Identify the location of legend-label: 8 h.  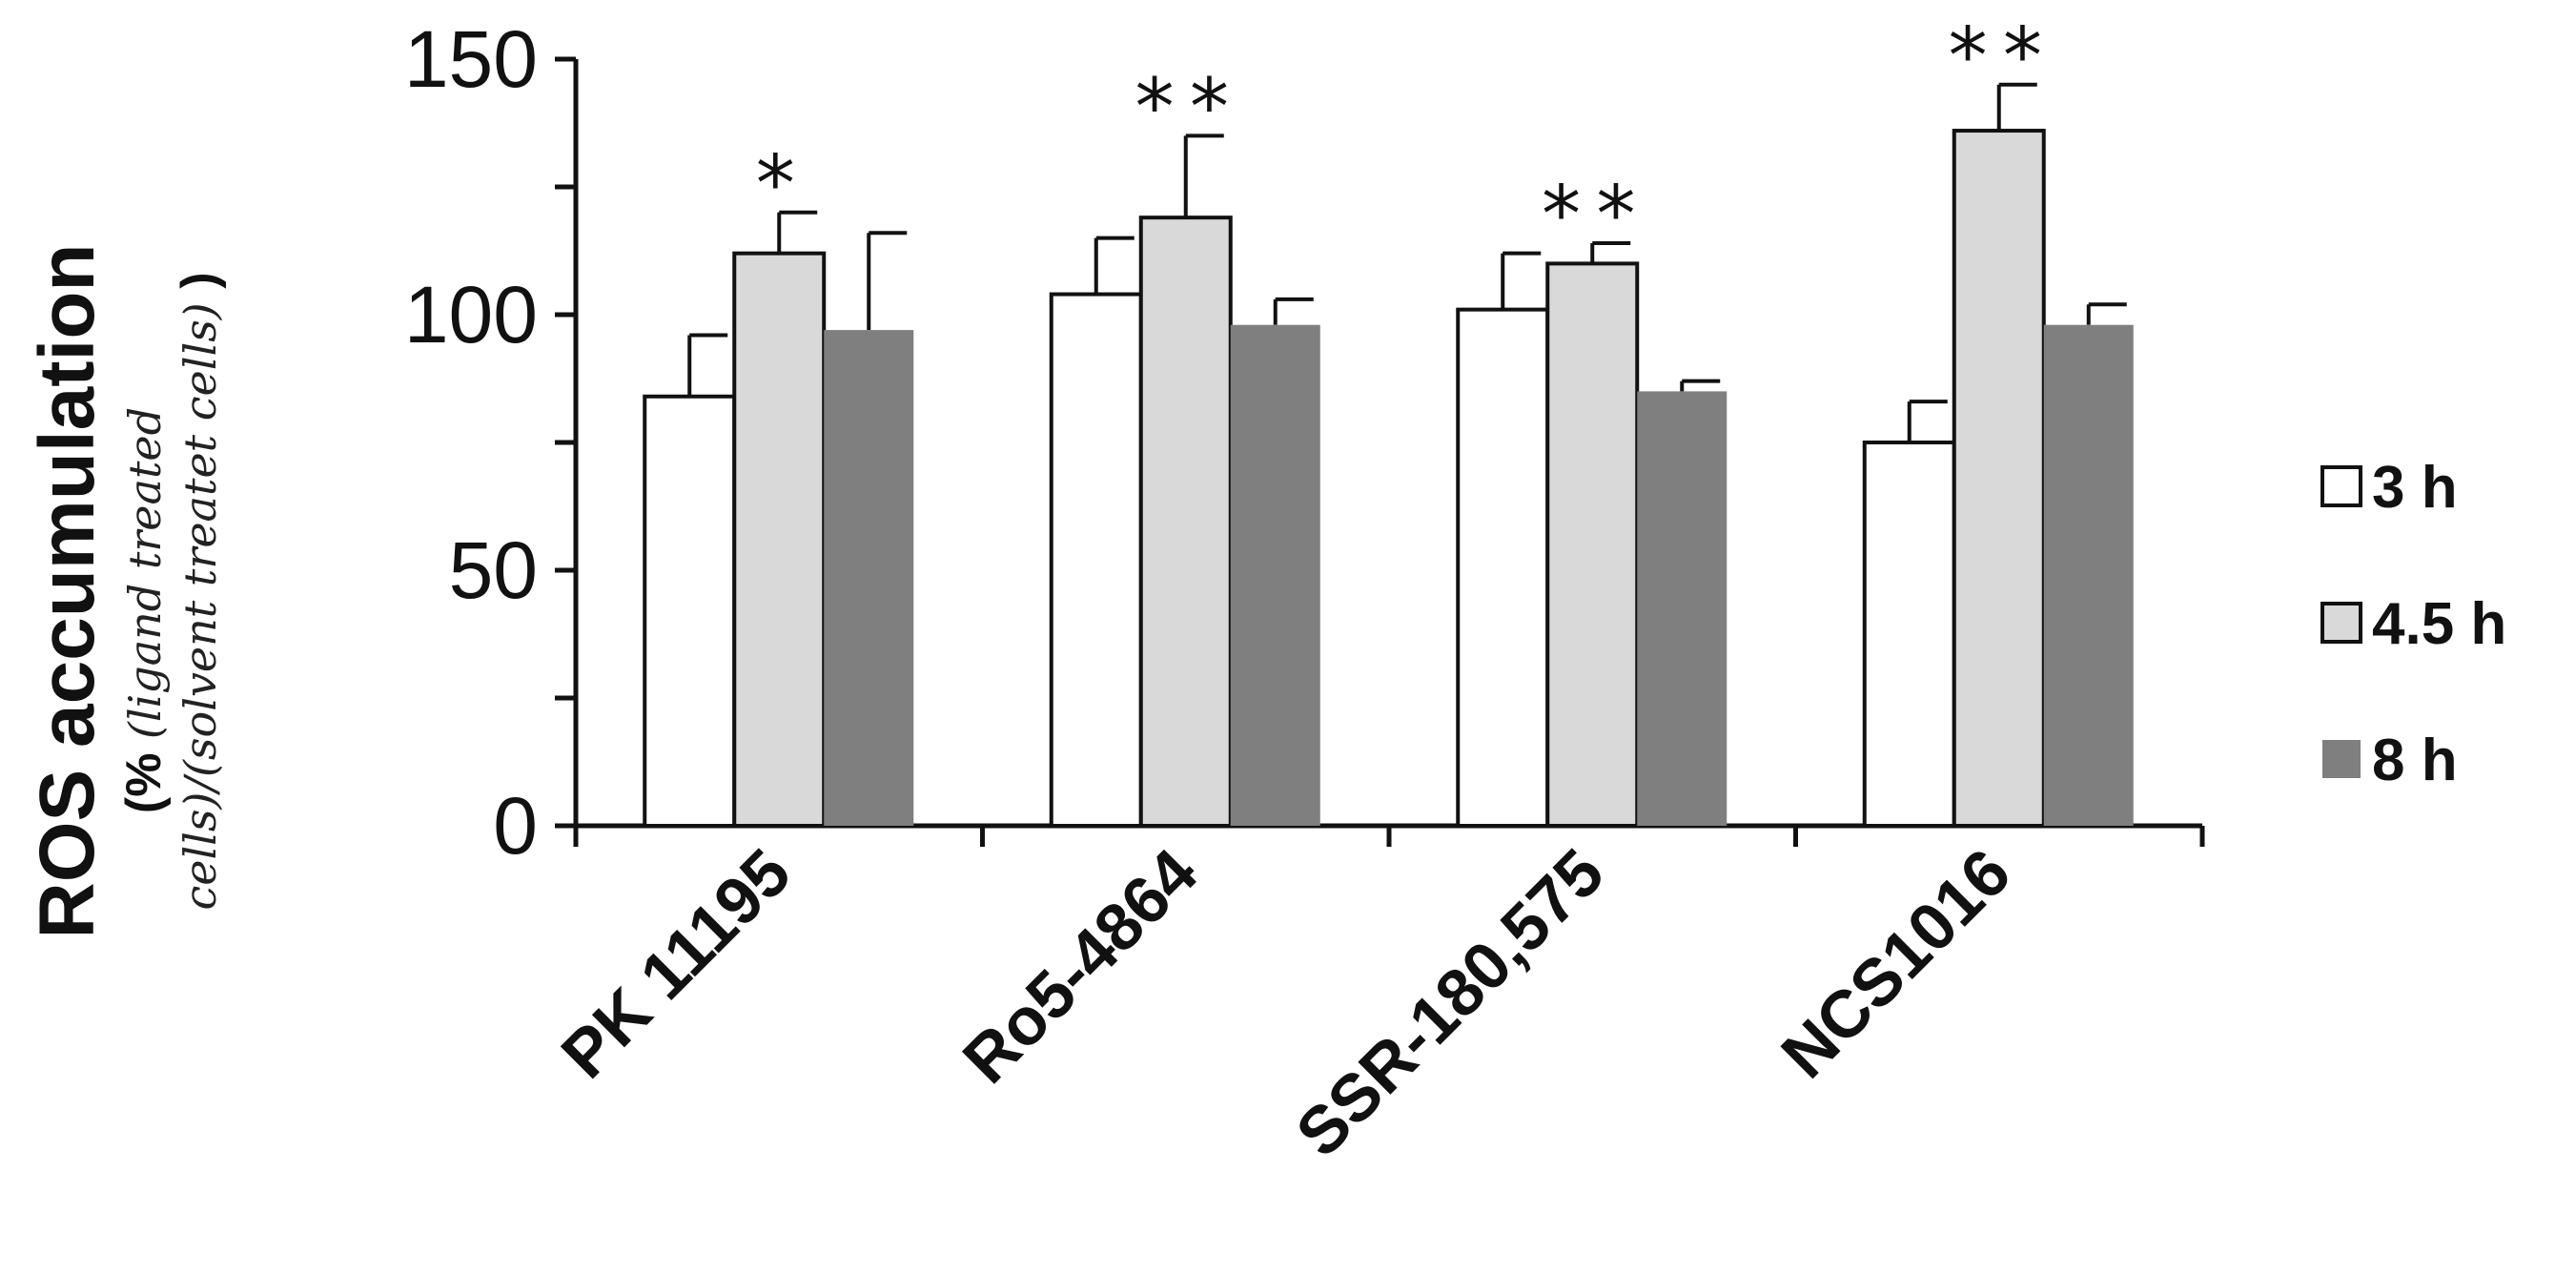
(2415, 760).